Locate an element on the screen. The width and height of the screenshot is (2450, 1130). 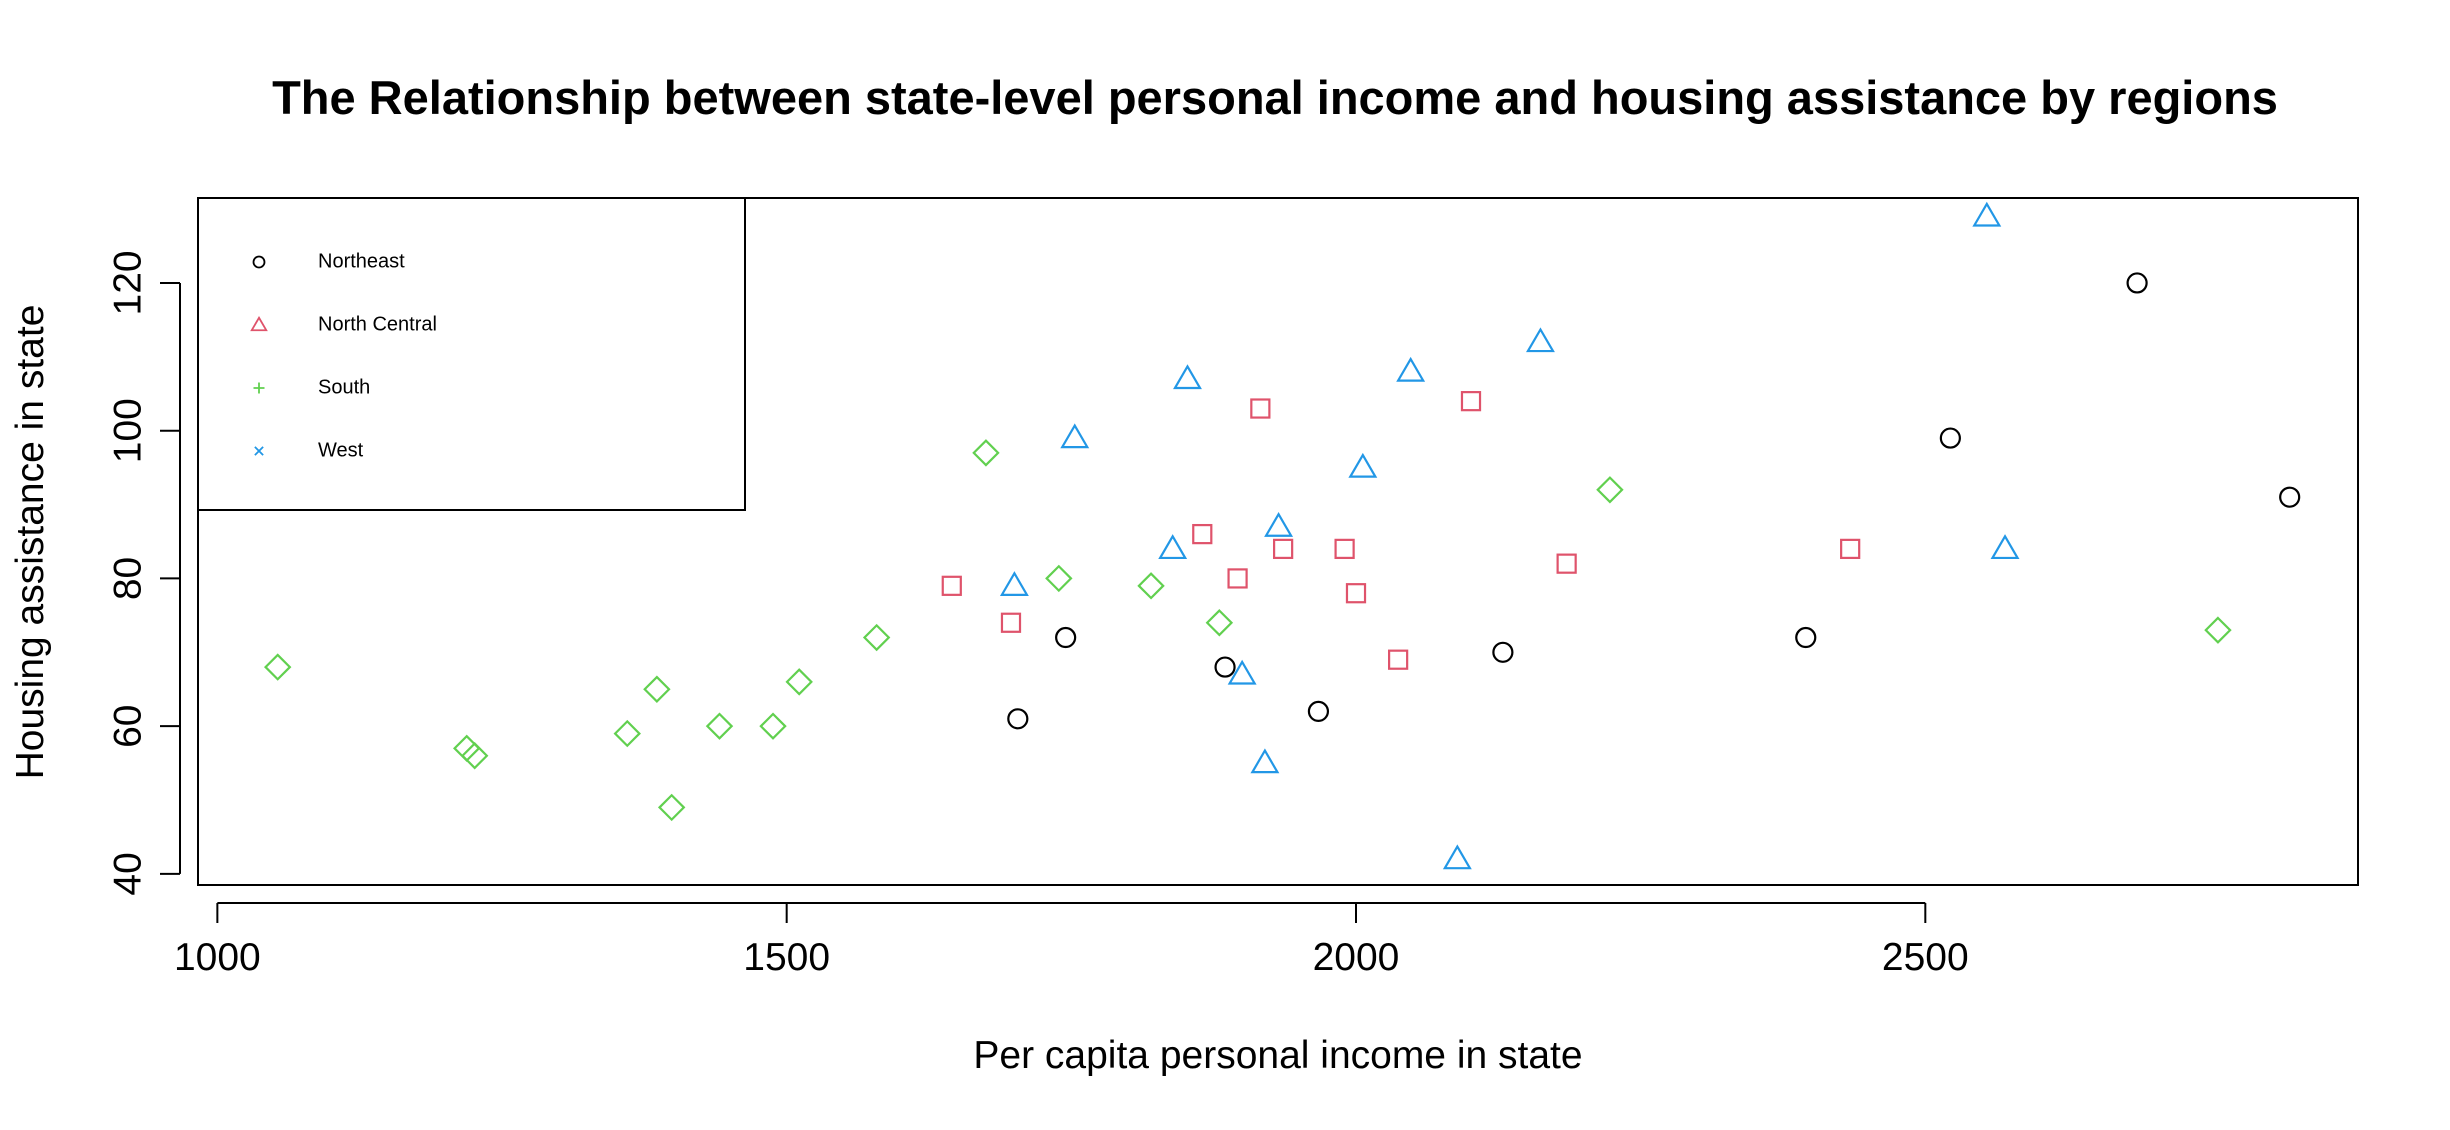
x-tick-label-1: 1500 is located at coordinates (786, 957).